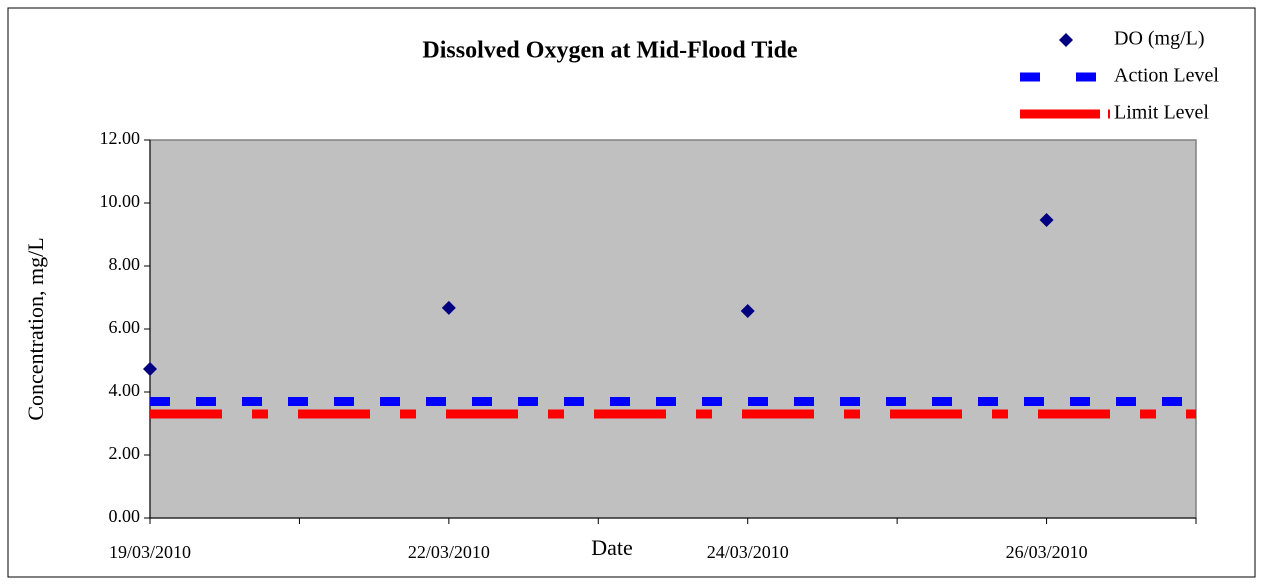 The height and width of the screenshot is (585, 1263). What do you see at coordinates (120, 138) in the screenshot?
I see `y-tick-label: 12.00` at bounding box center [120, 138].